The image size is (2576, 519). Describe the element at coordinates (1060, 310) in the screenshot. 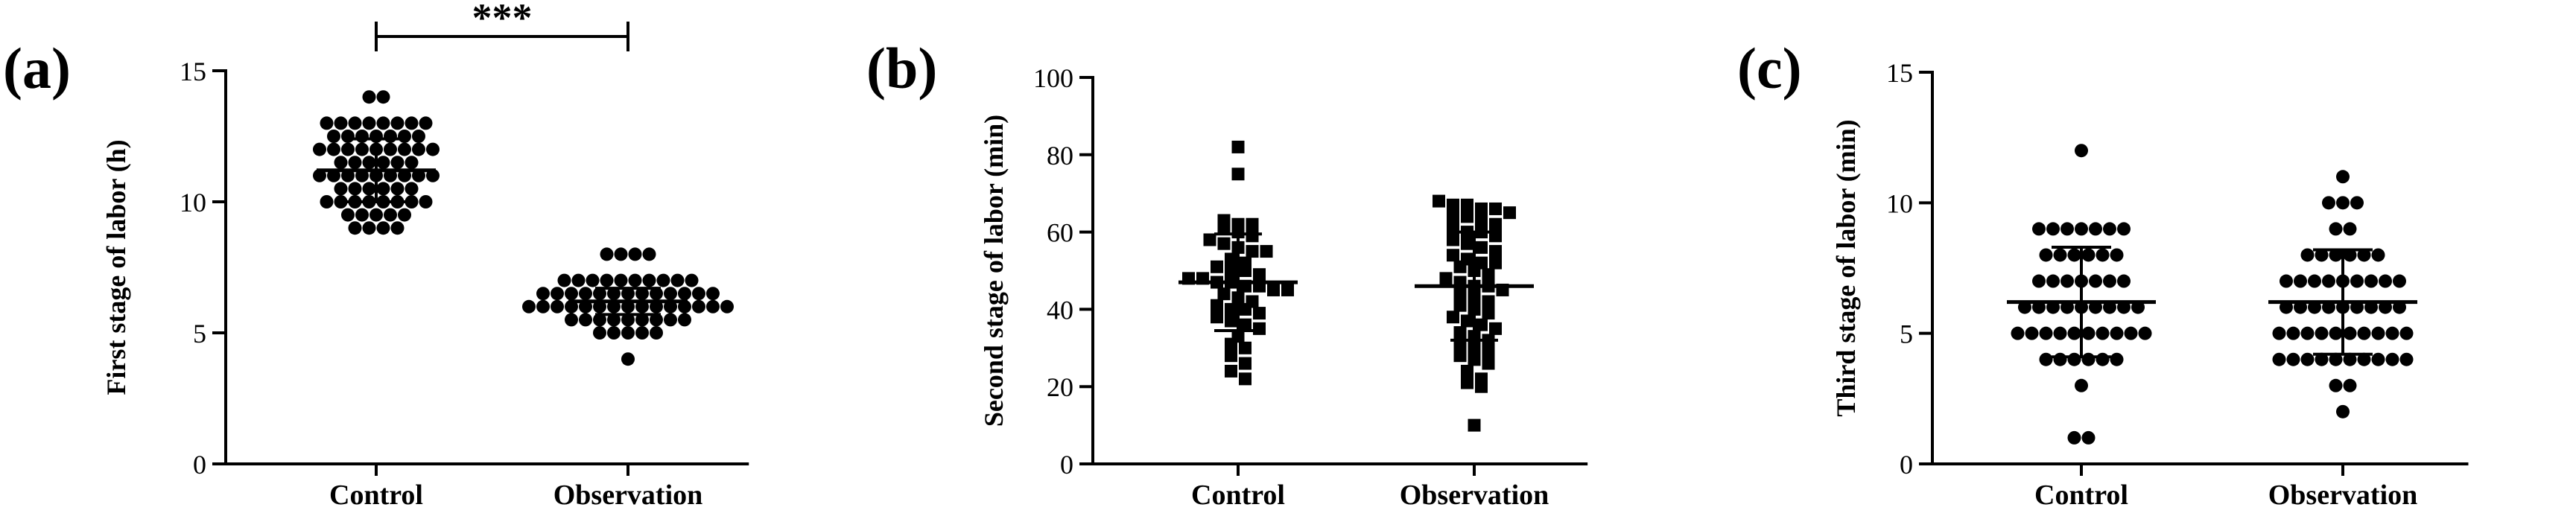

I see `y-tick-label: 40` at that location.